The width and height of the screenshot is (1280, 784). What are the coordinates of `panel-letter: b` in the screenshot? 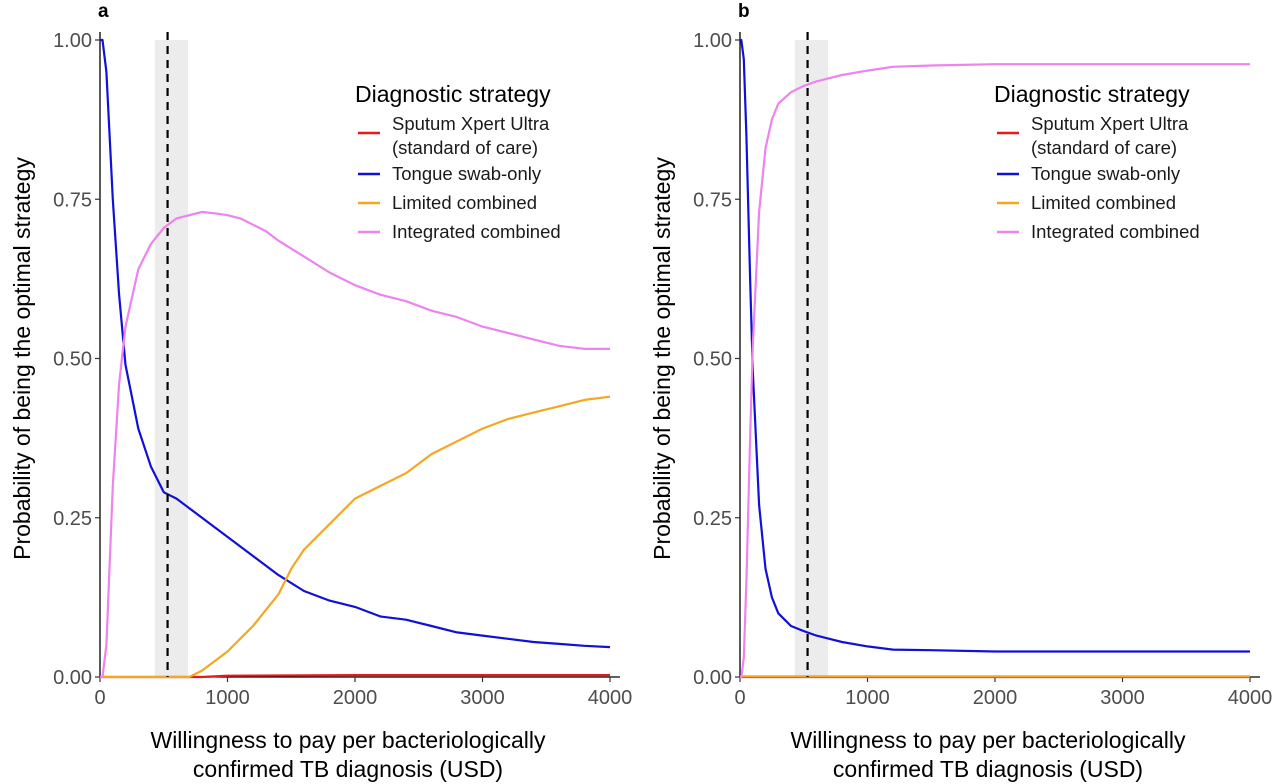 It's located at (744, 11).